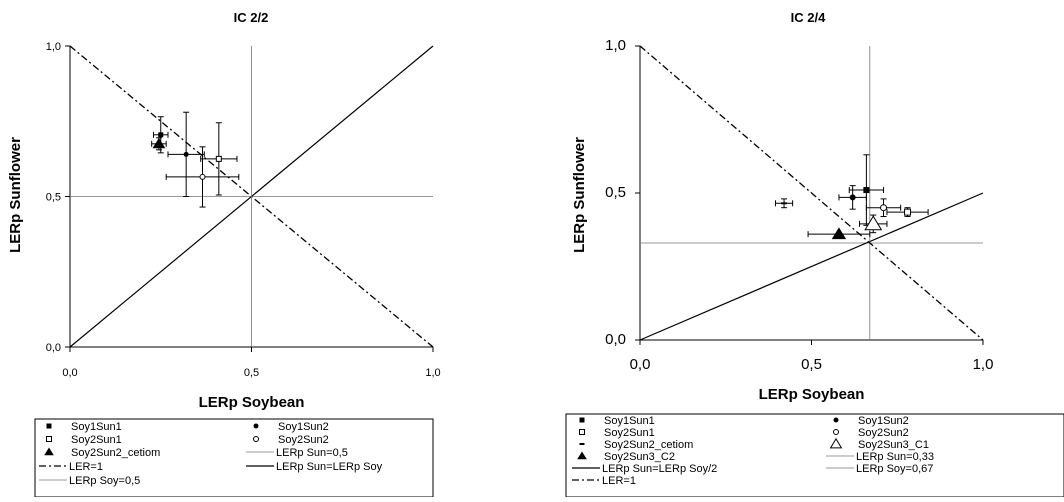  I want to click on legend-label: LERp Sun=LERp Soy/2, so click(659, 469).